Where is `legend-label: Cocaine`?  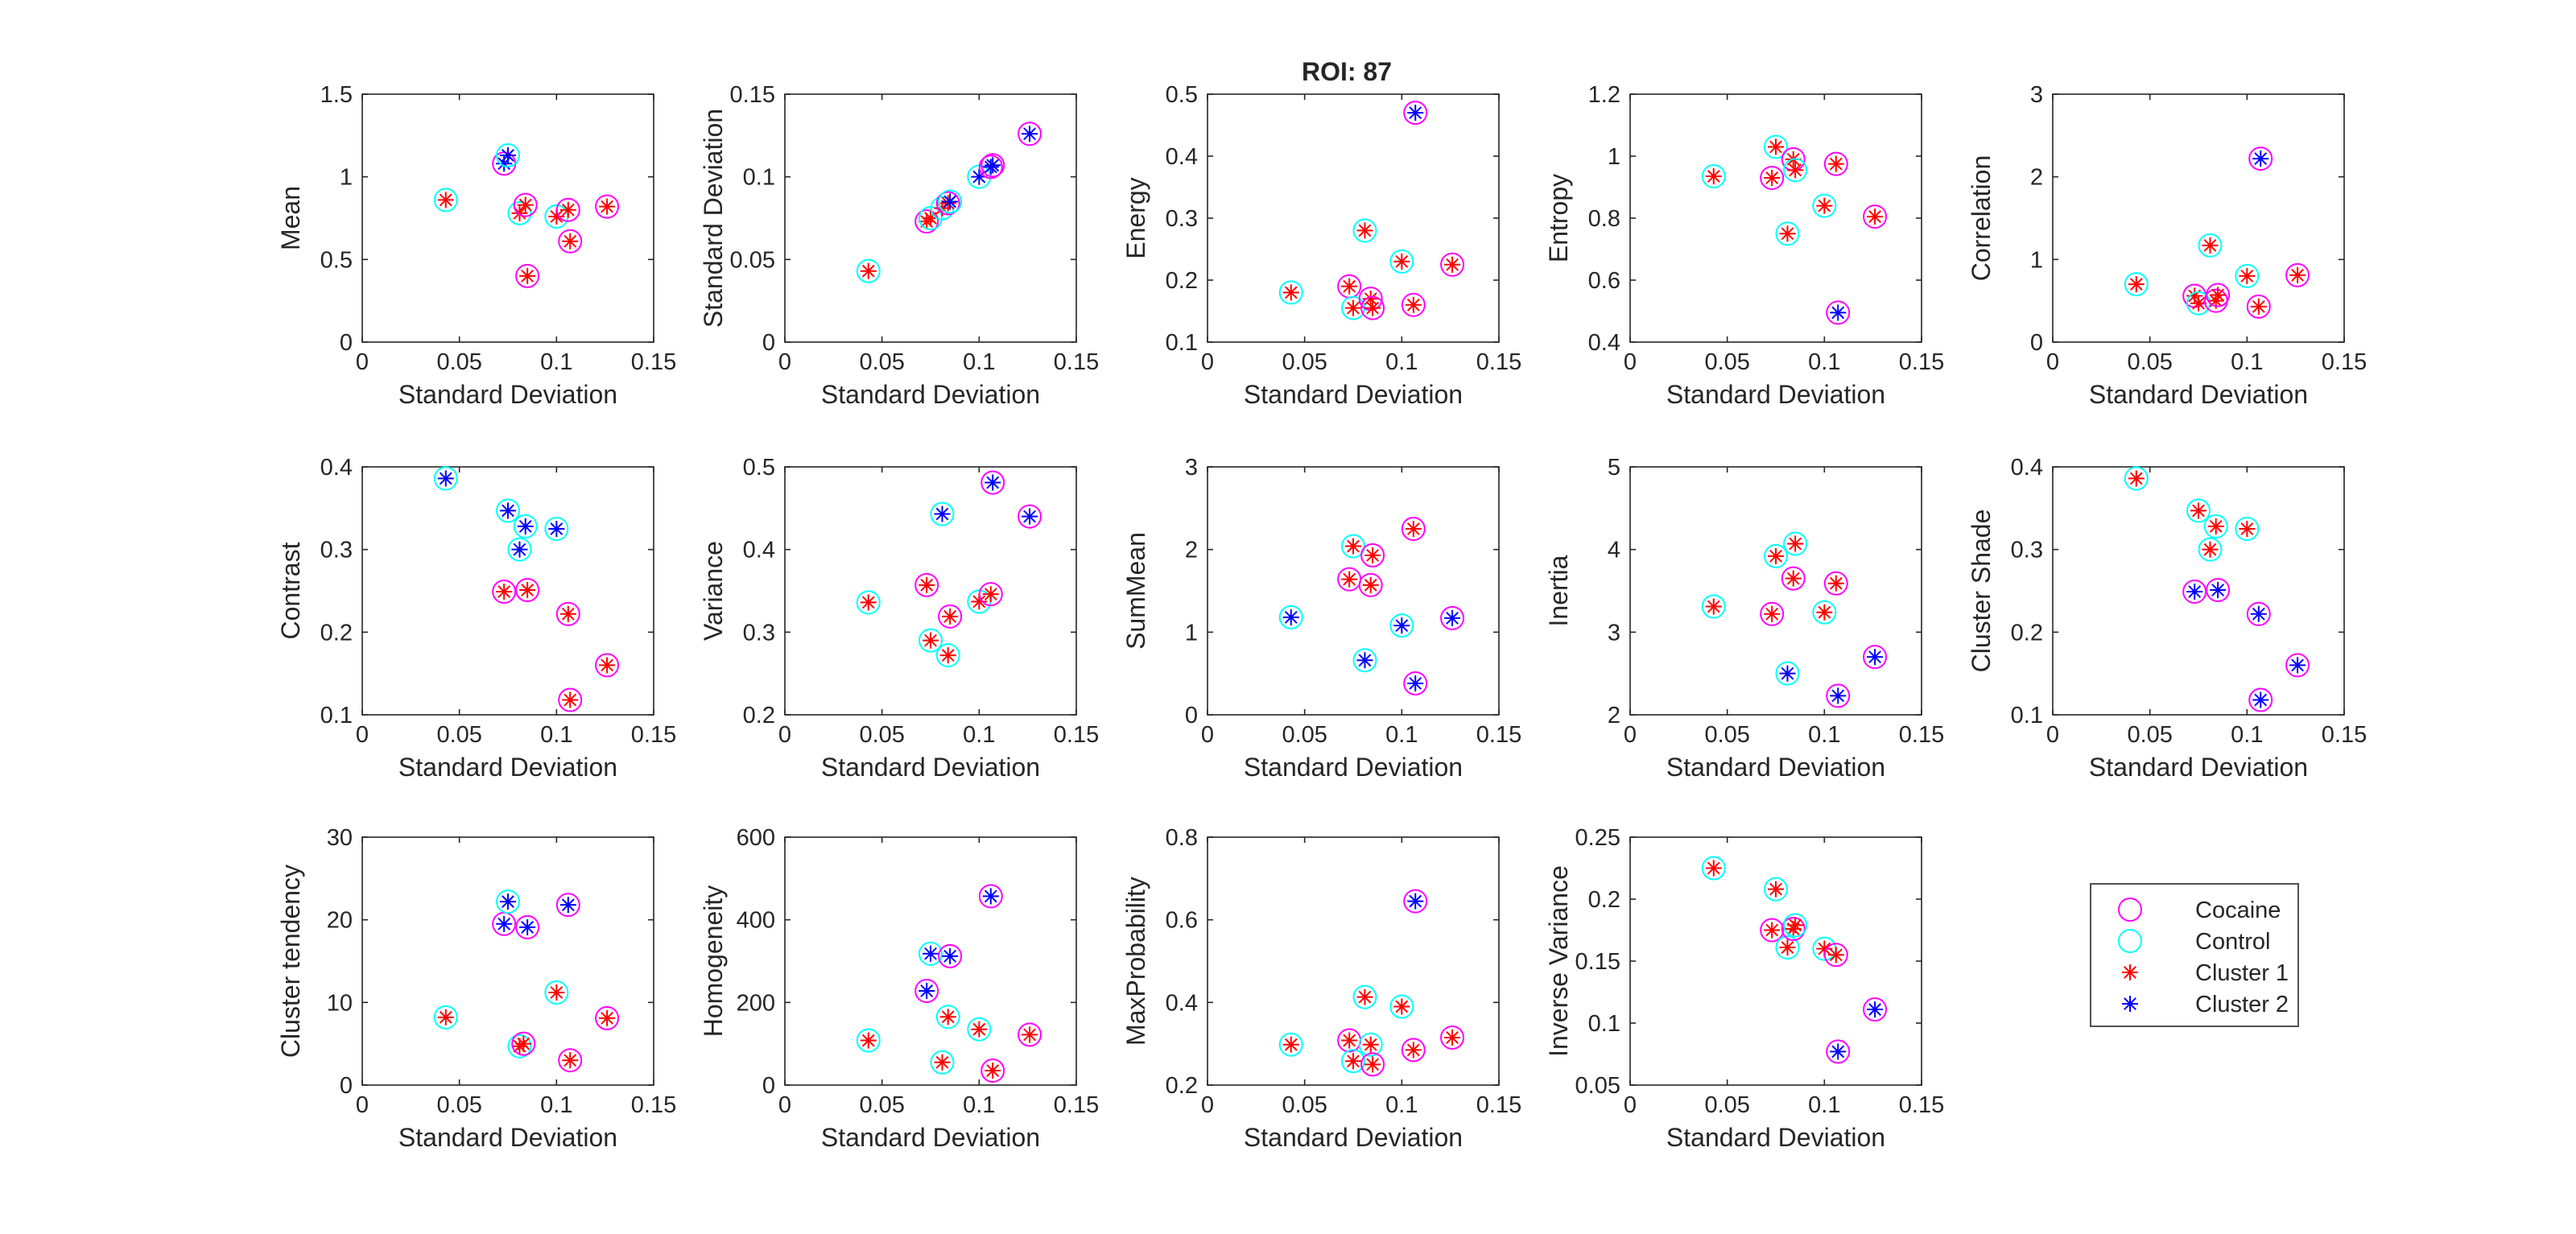
legend-label: Cocaine is located at coordinates (2238, 910).